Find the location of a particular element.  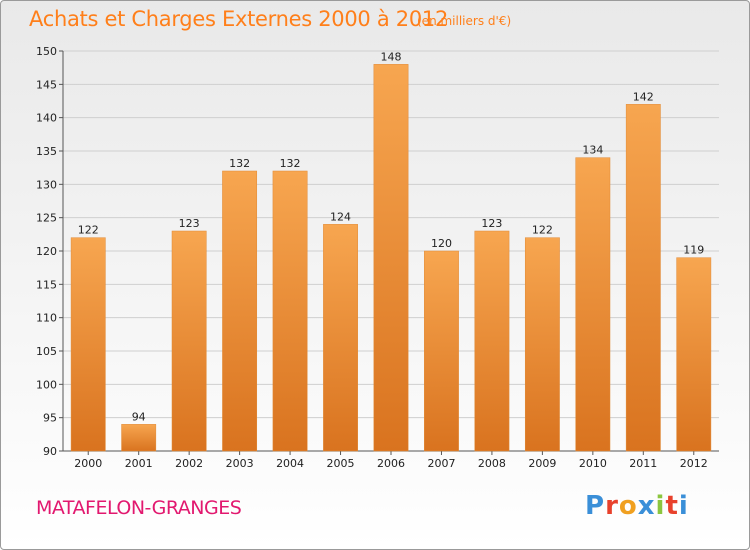

bar-value-label: 124 is located at coordinates (340, 216).